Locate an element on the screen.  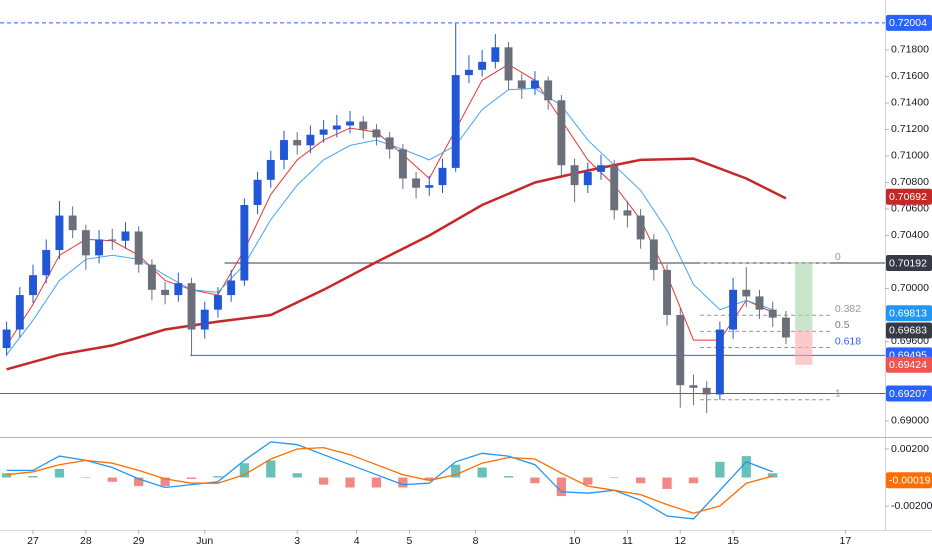
y-tick-label: -0.00200 is located at coordinates (911, 506).